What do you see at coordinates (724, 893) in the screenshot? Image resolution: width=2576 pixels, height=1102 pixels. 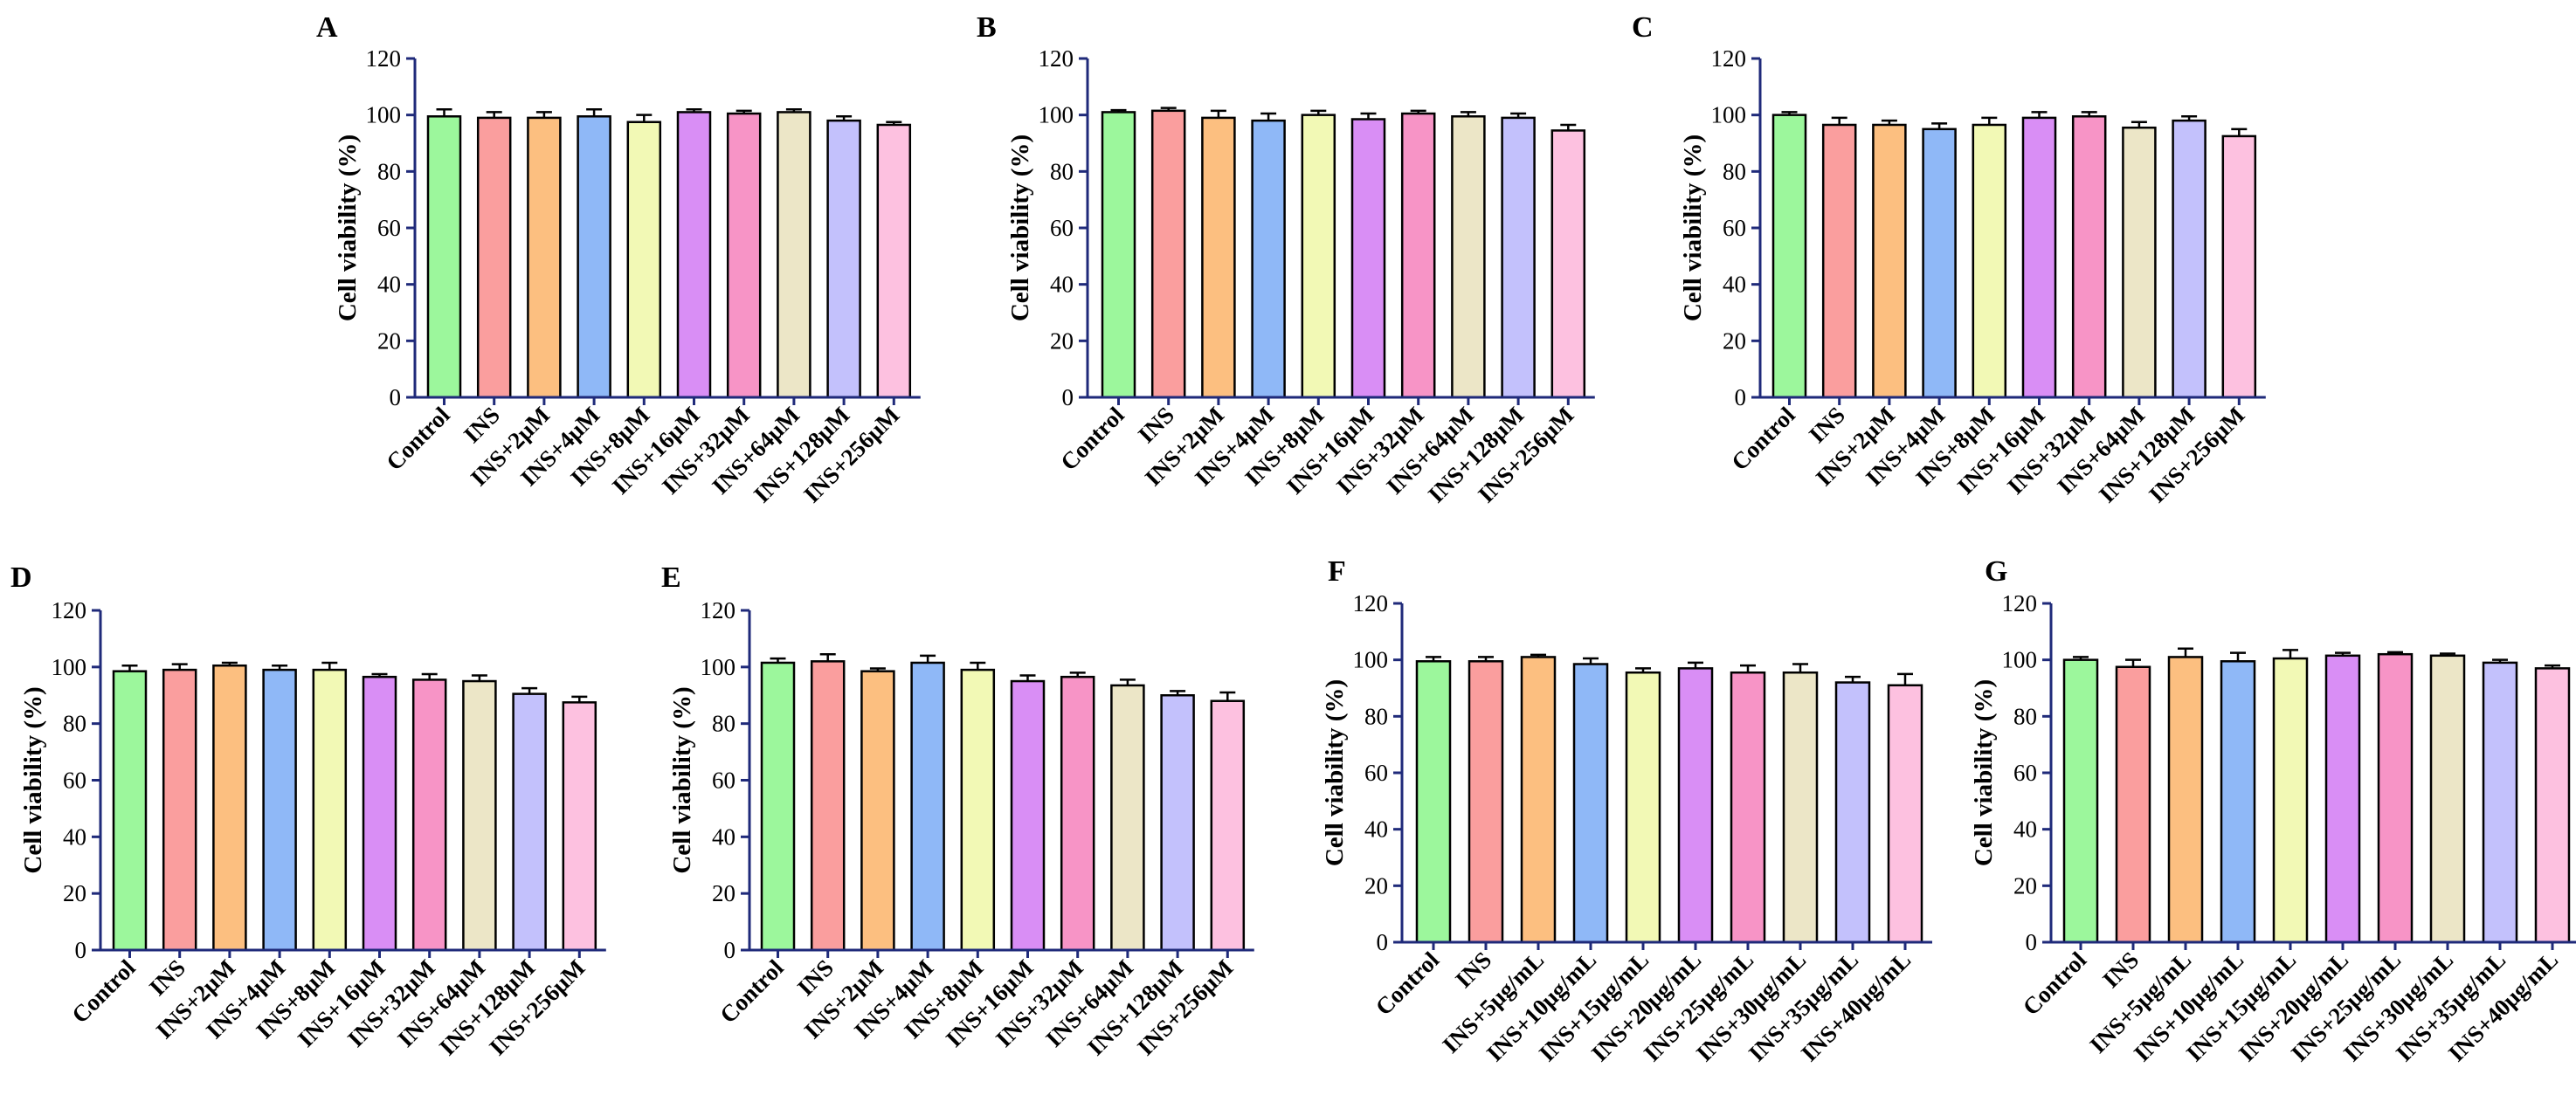 I see `y-tick-label-e-20: 20` at bounding box center [724, 893].